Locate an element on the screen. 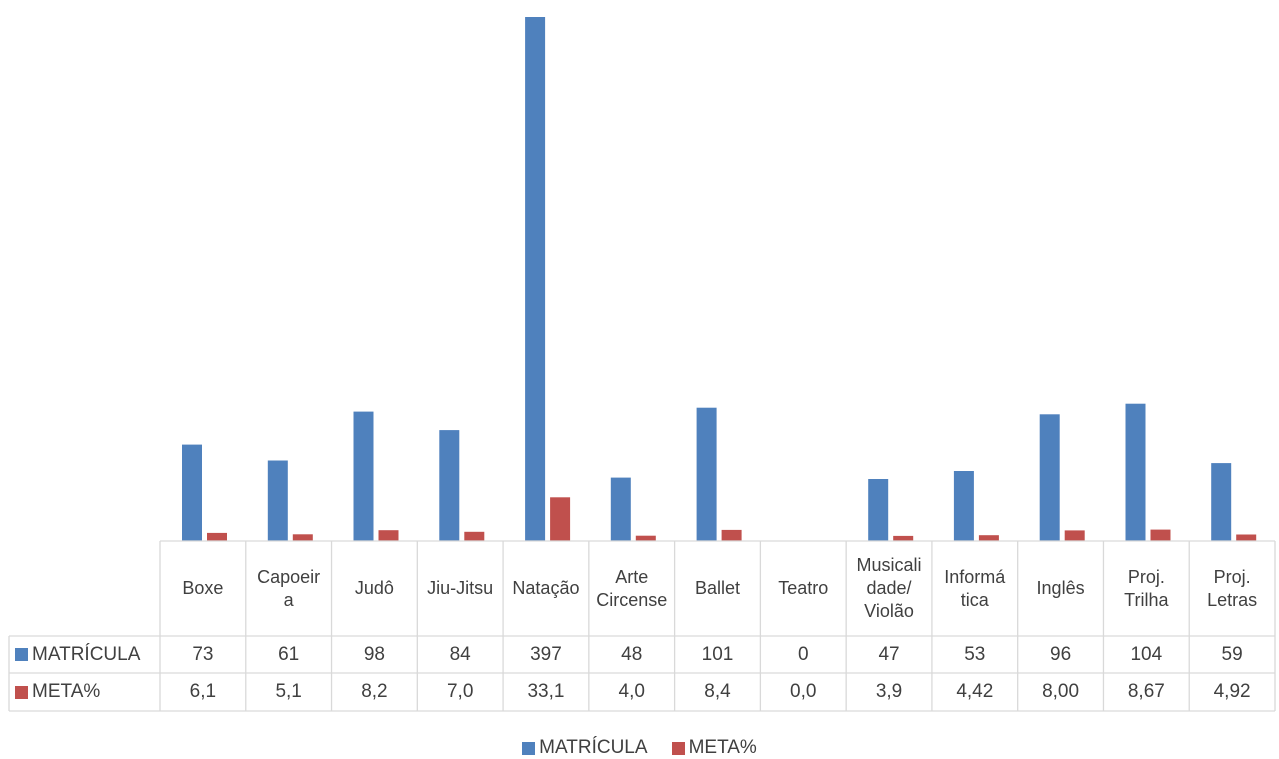 The height and width of the screenshot is (759, 1279). category-label: Capoeir a is located at coordinates (289, 588).